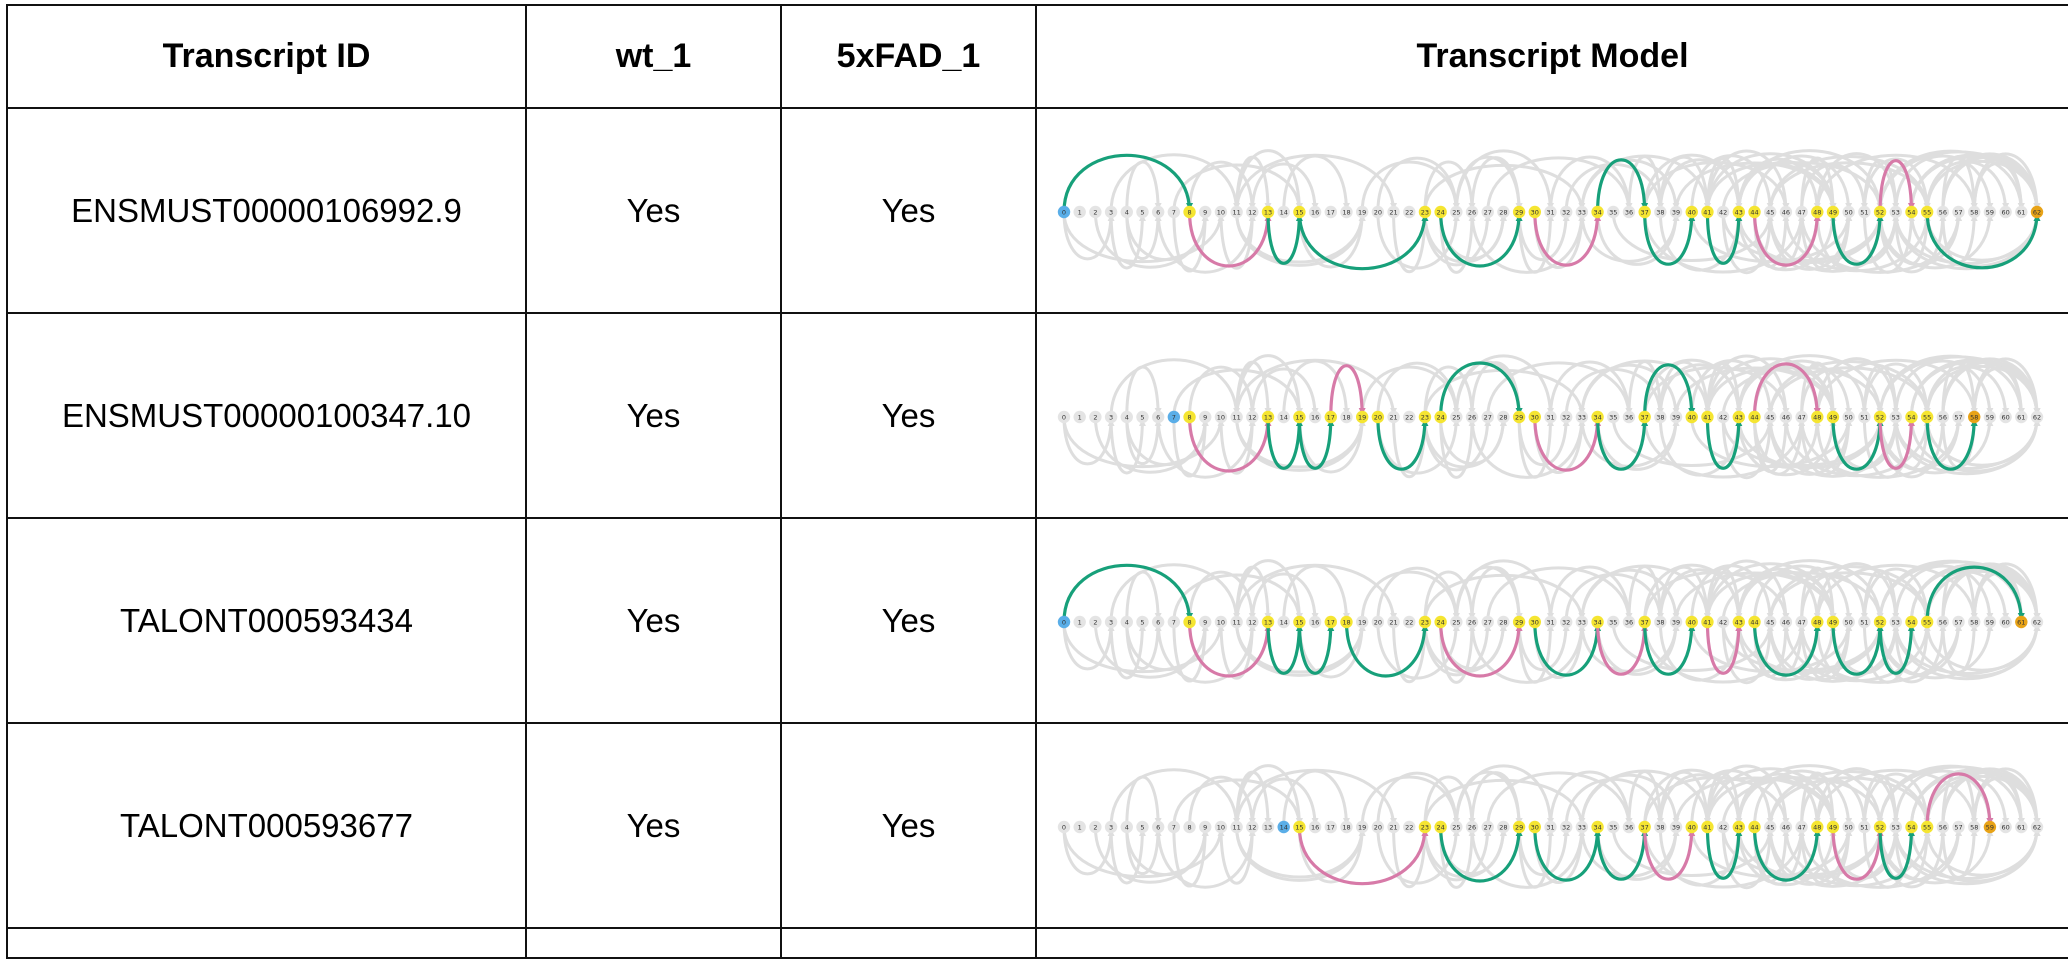 Image resolution: width=2068 pixels, height=959 pixels. I want to click on transcript-id-cell: ENSMUST00000100347.10, so click(266, 415).